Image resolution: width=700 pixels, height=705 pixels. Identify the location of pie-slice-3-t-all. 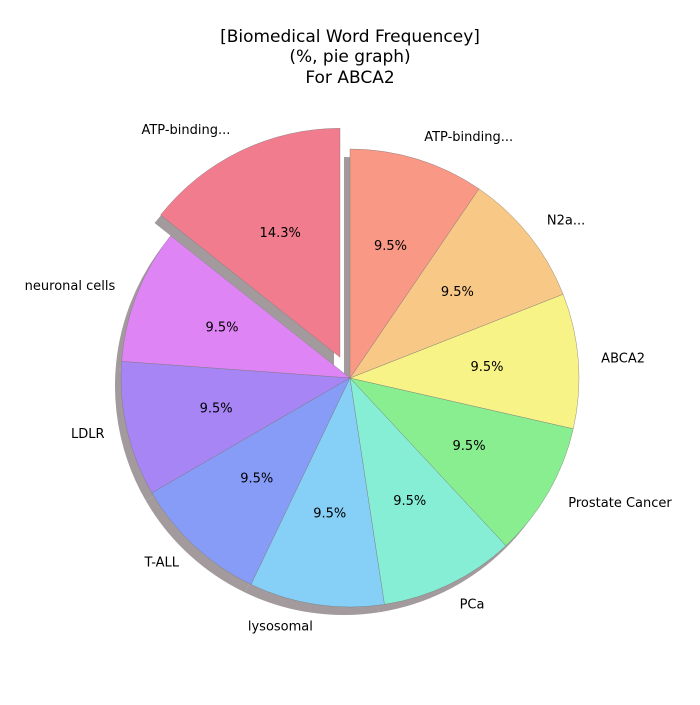
(251, 481).